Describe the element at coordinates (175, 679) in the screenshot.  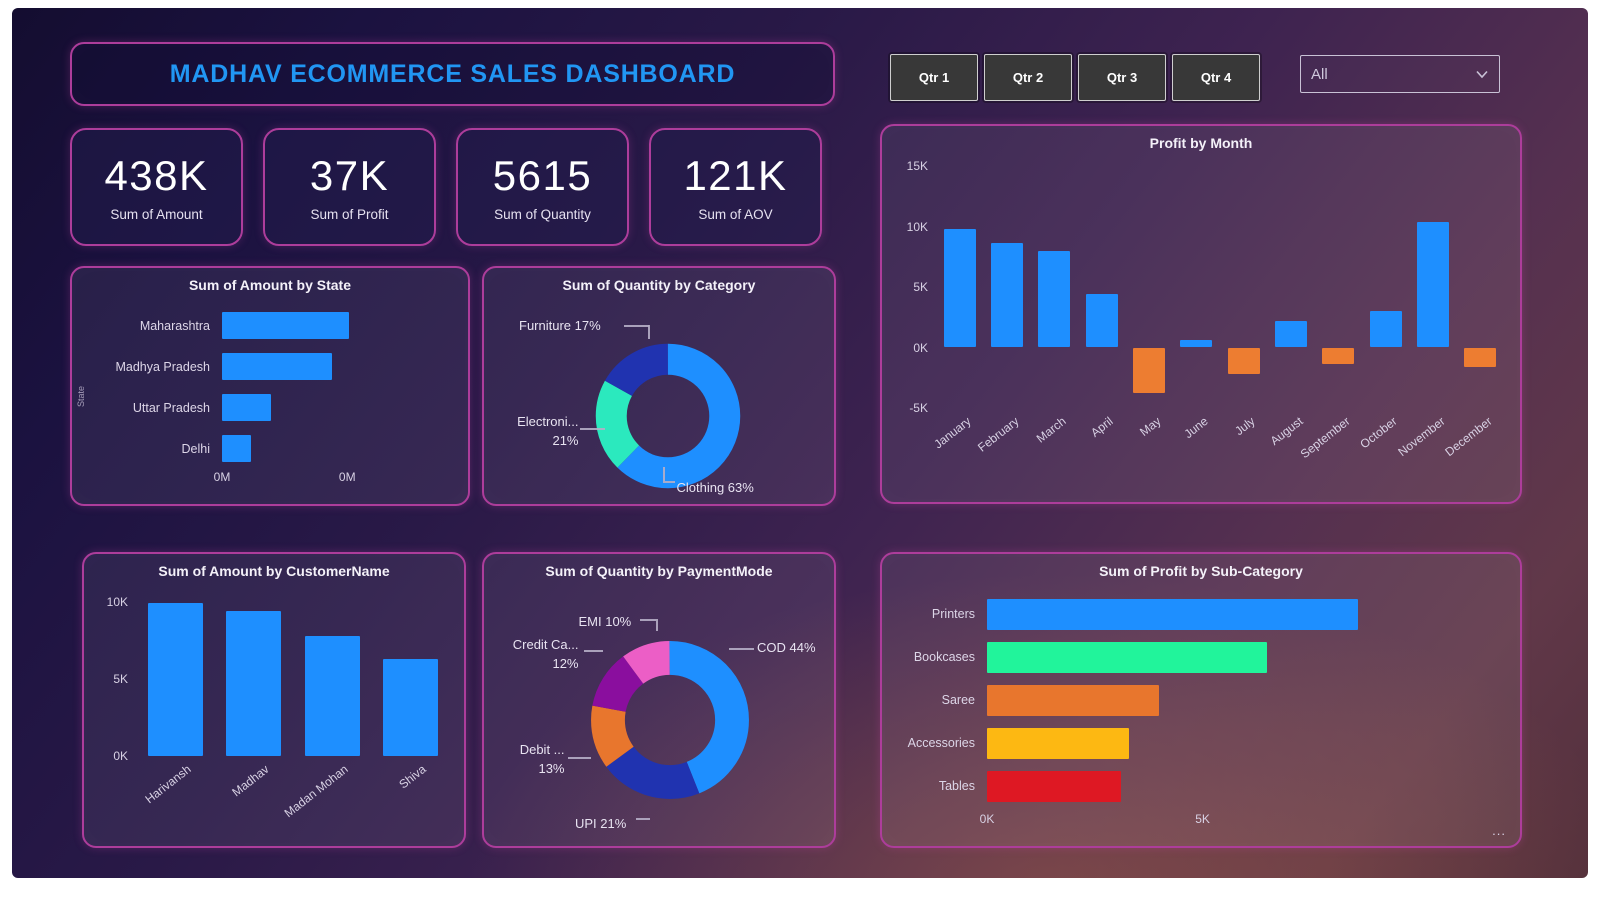
I see `bar-harivansh` at that location.